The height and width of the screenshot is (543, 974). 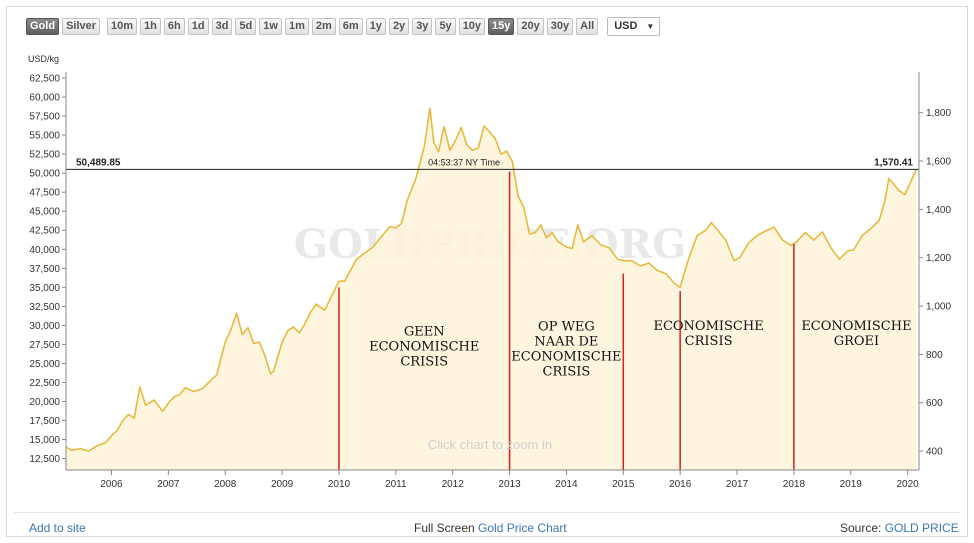 I want to click on range-button-2y: 2y, so click(x=399, y=26).